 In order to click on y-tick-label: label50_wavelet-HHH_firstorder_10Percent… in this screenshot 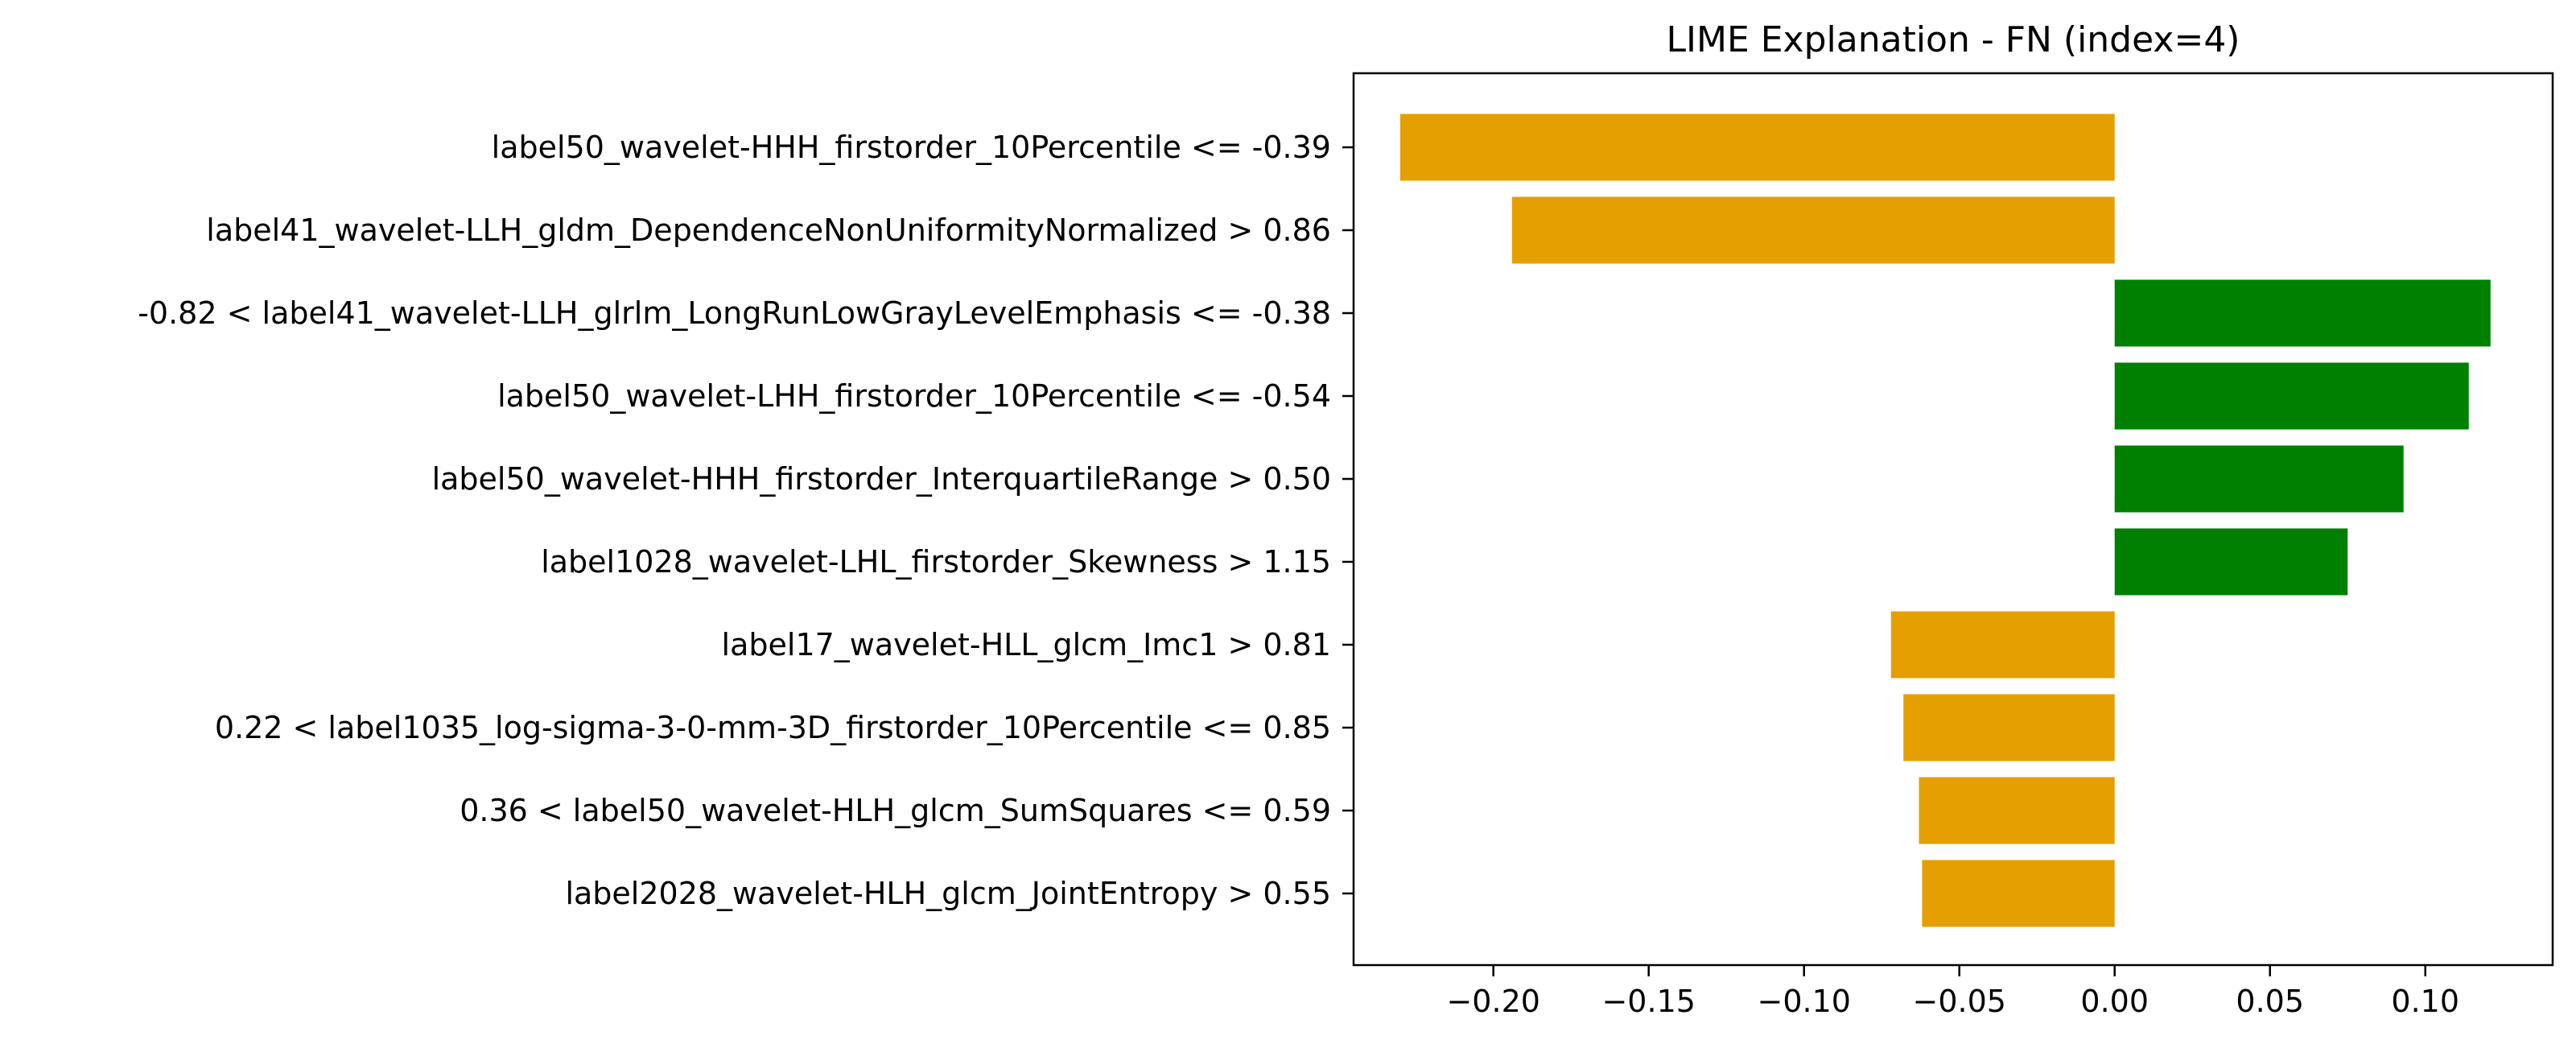, I will do `click(911, 148)`.